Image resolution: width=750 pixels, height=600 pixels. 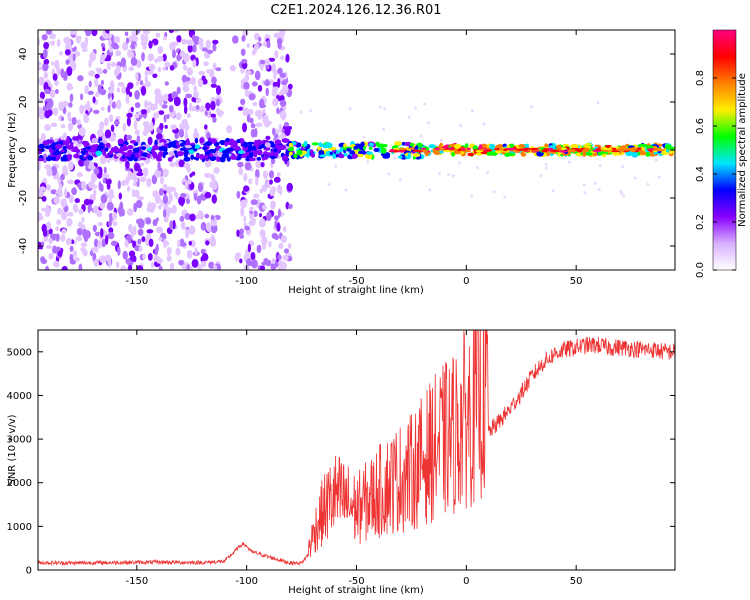 I want to click on colorbar-bar, so click(x=724, y=150).